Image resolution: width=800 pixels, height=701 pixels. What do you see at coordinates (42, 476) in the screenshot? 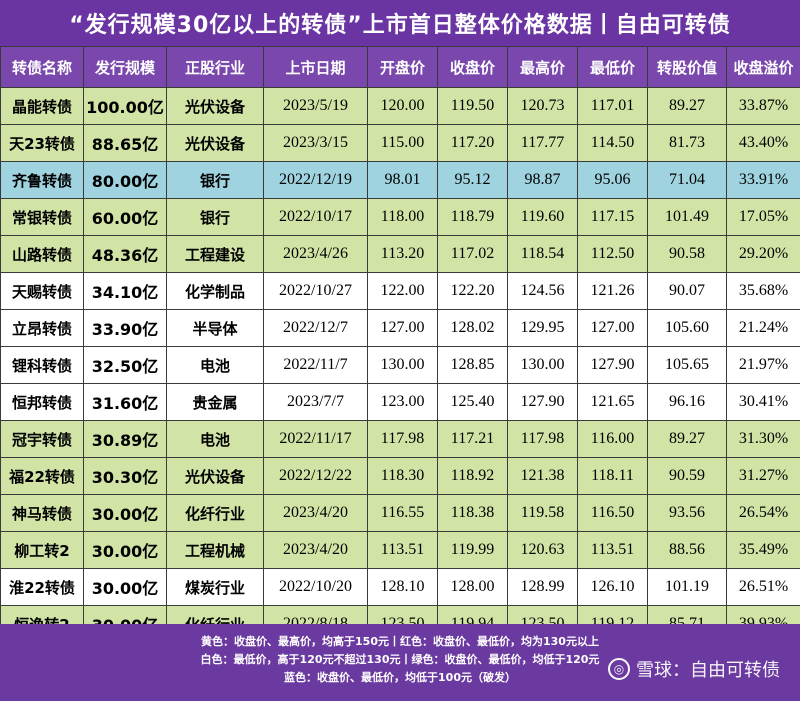
I see `table-cell: 福22转债` at bounding box center [42, 476].